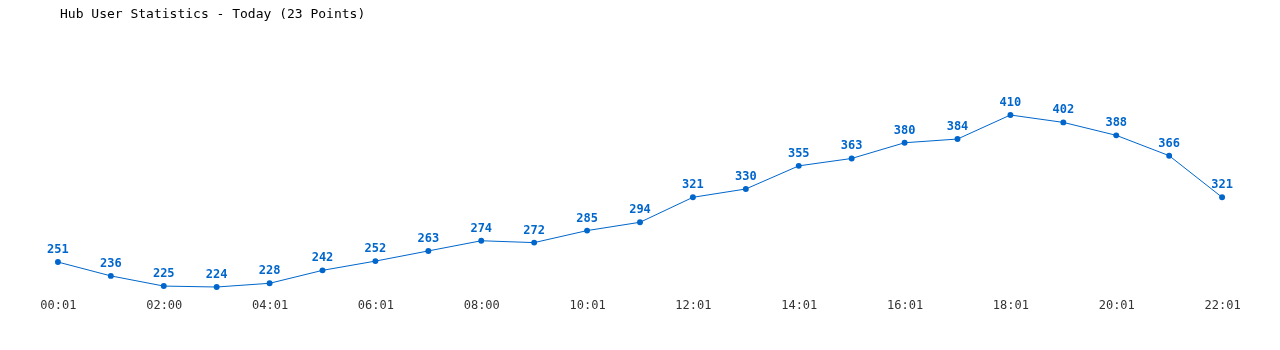 The width and height of the screenshot is (1280, 350). What do you see at coordinates (375, 304) in the screenshot?
I see `x-tick-label: 06:01` at bounding box center [375, 304].